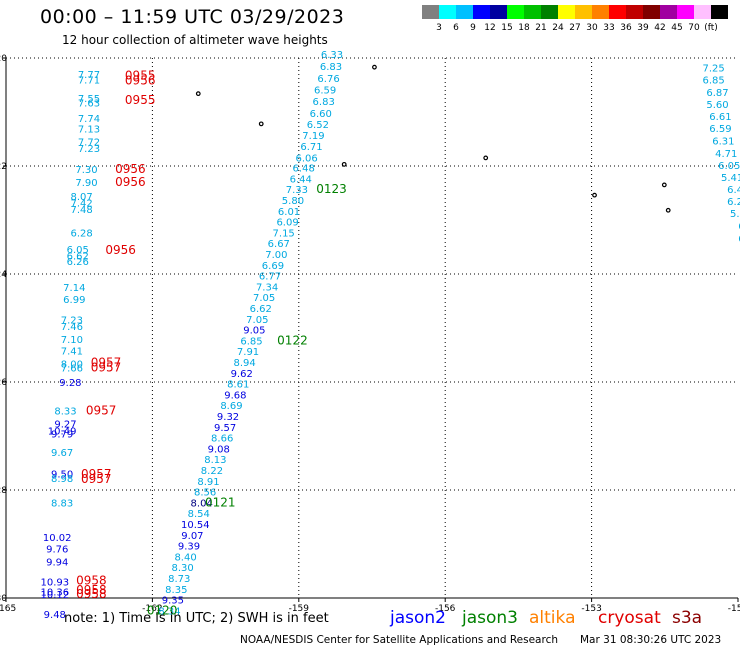 The height and width of the screenshot is (650, 740). I want to click on wave-height-label: 7.34, so click(267, 287).